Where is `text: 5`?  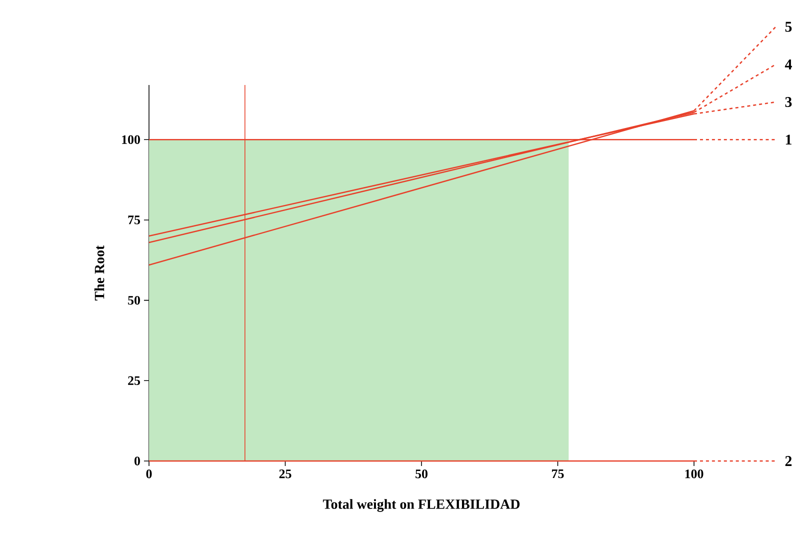 text: 5 is located at coordinates (788, 27).